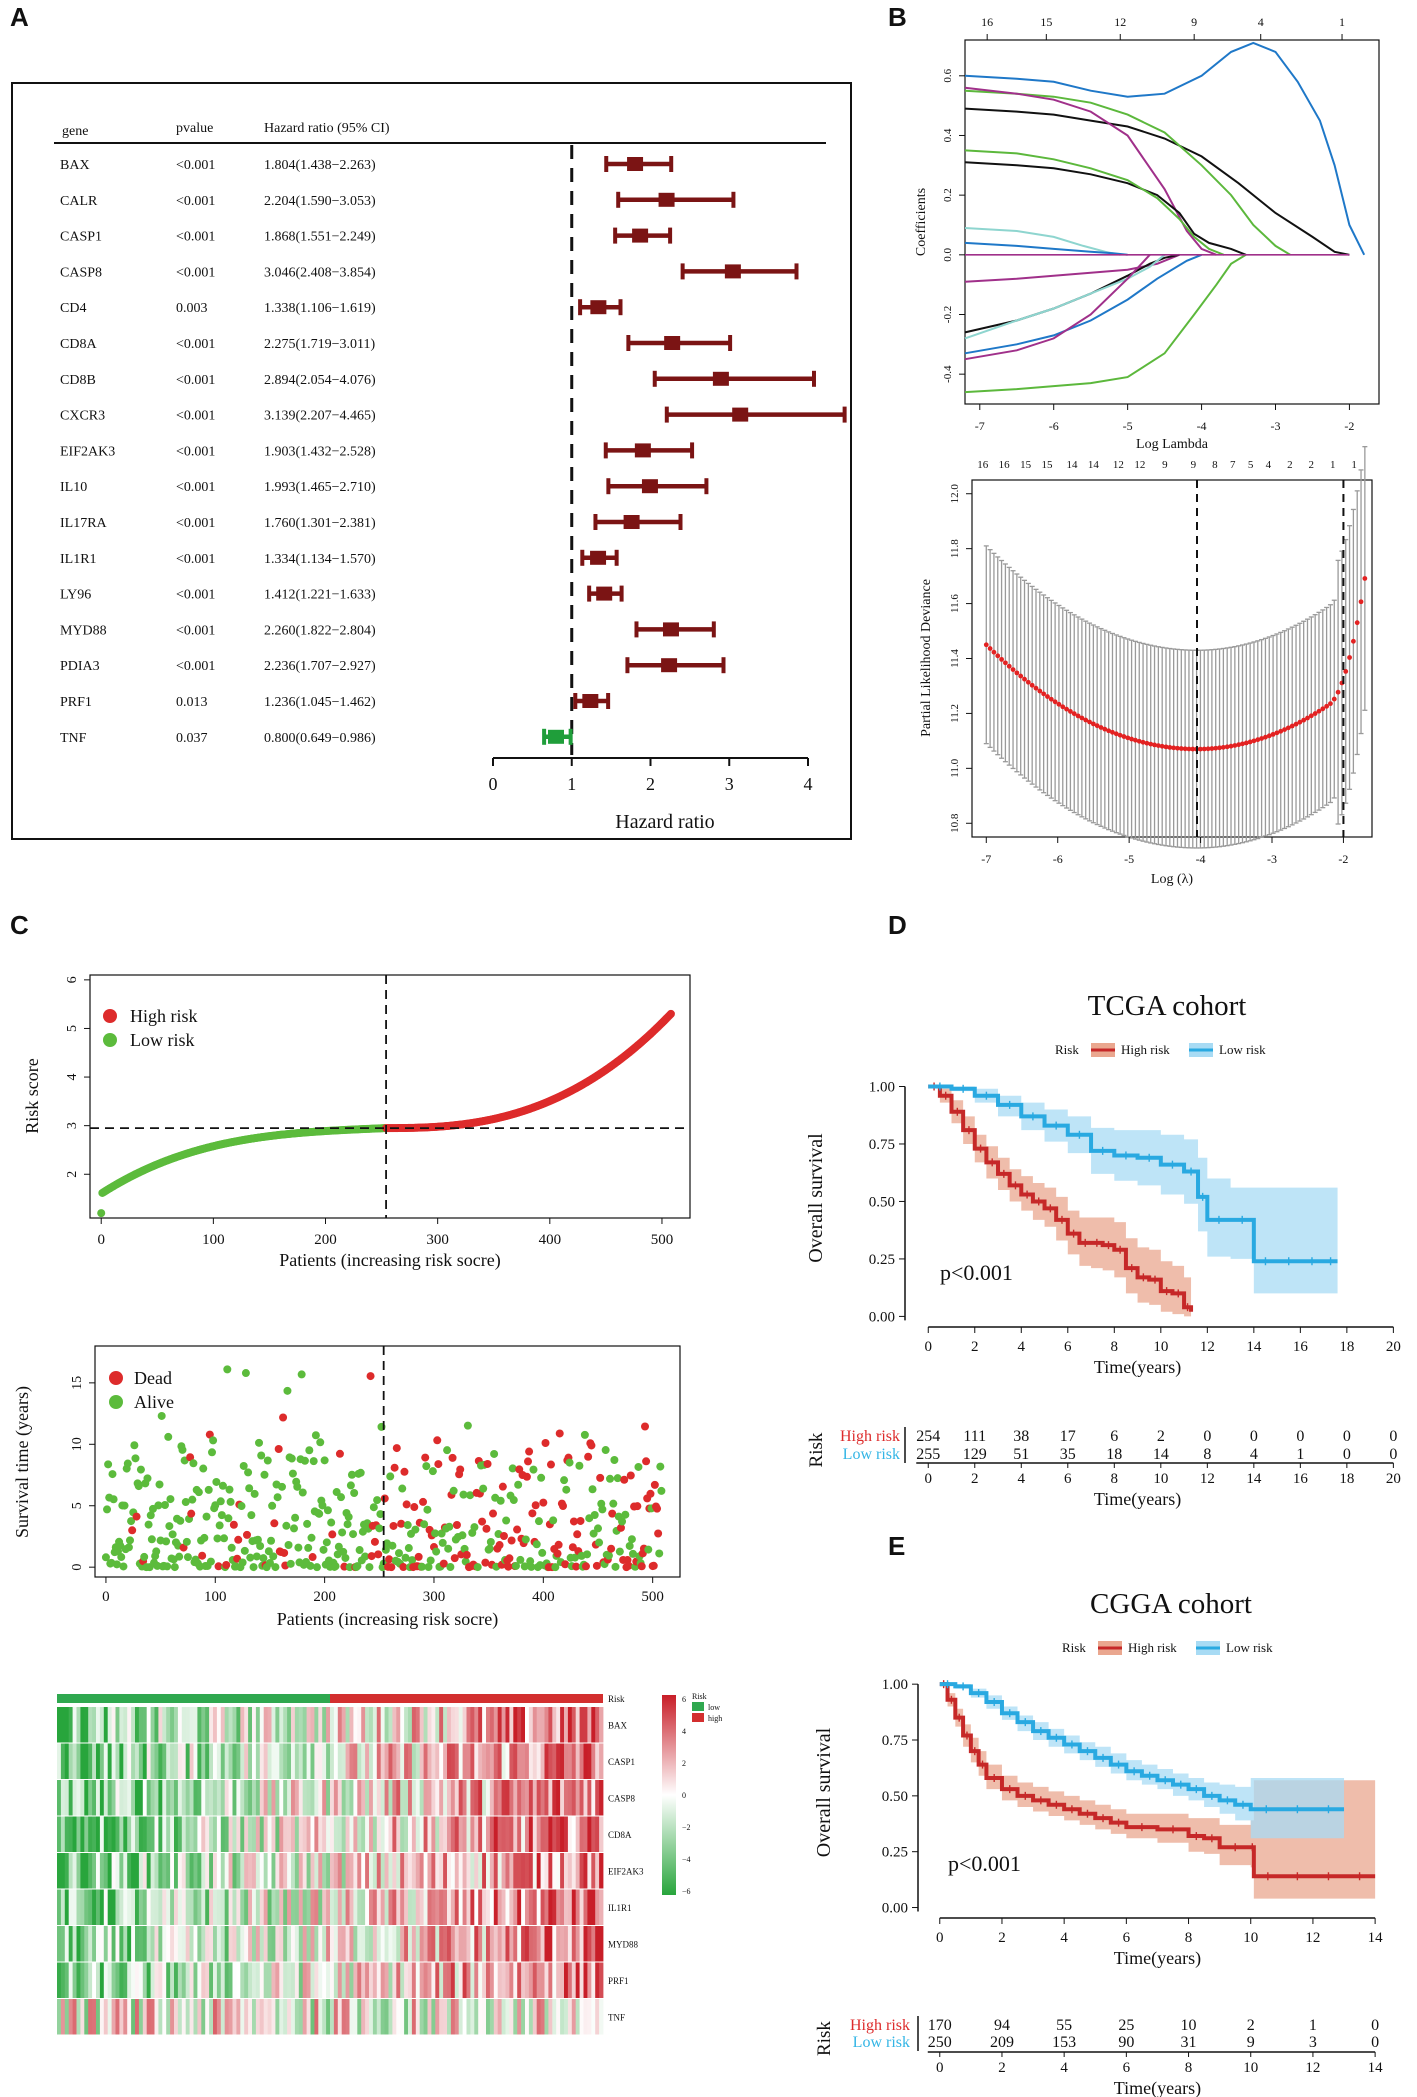 Image resolution: width=1417 pixels, height=2097 pixels. I want to click on coef-frame, so click(1172, 222).